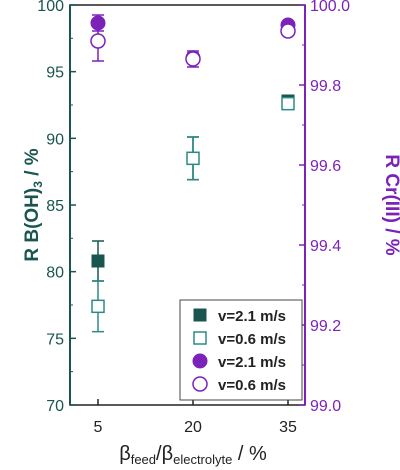 The height and width of the screenshot is (470, 400). What do you see at coordinates (193, 455) in the screenshot?
I see `x-axis-label: βfeed/βelectrolyte / %` at bounding box center [193, 455].